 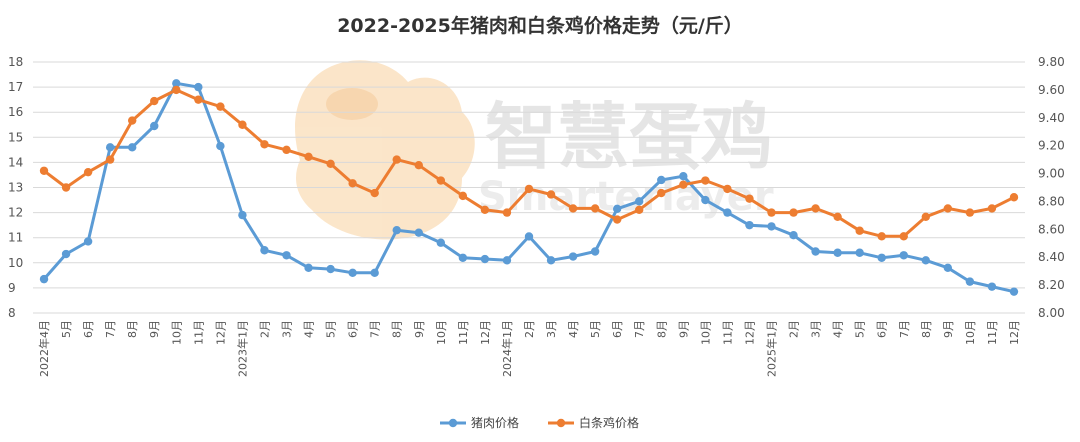 I want to click on y-left-tick-label: 13, so click(x=15, y=188).